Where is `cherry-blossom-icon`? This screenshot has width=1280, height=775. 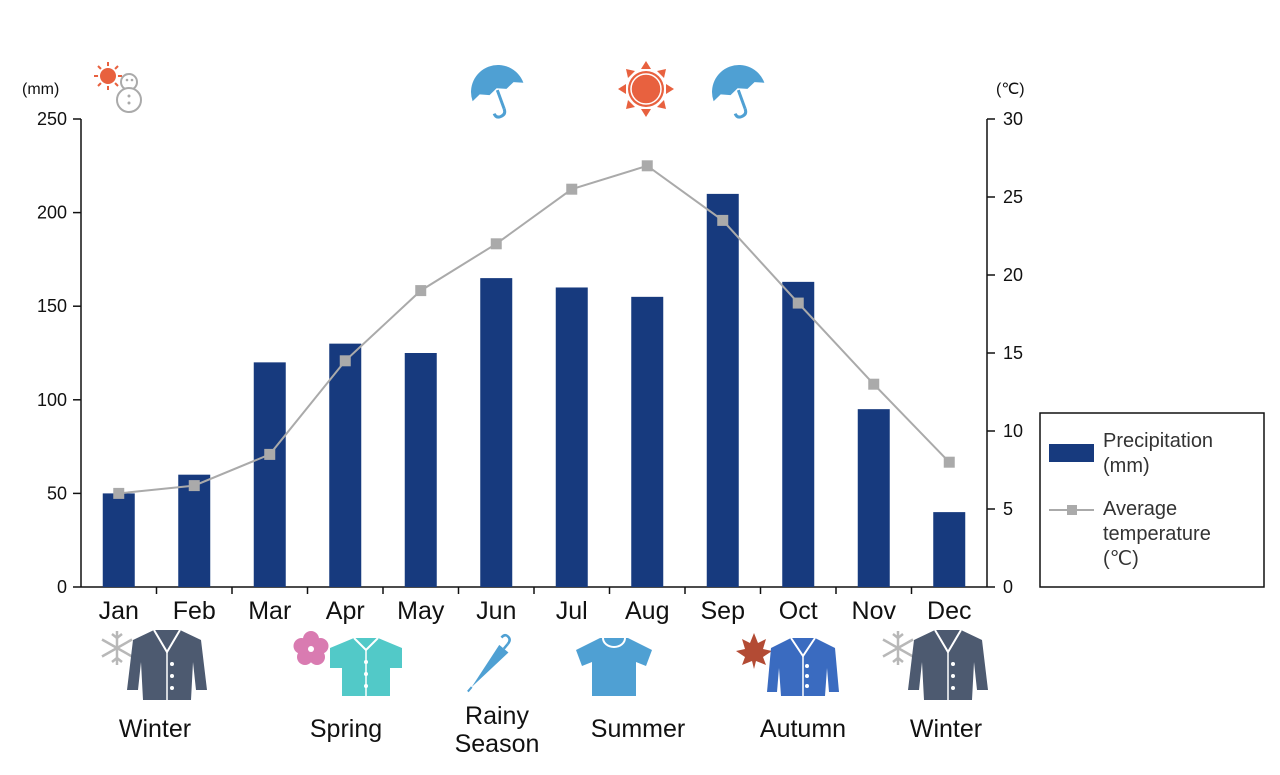
cherry-blossom-icon is located at coordinates (311, 648).